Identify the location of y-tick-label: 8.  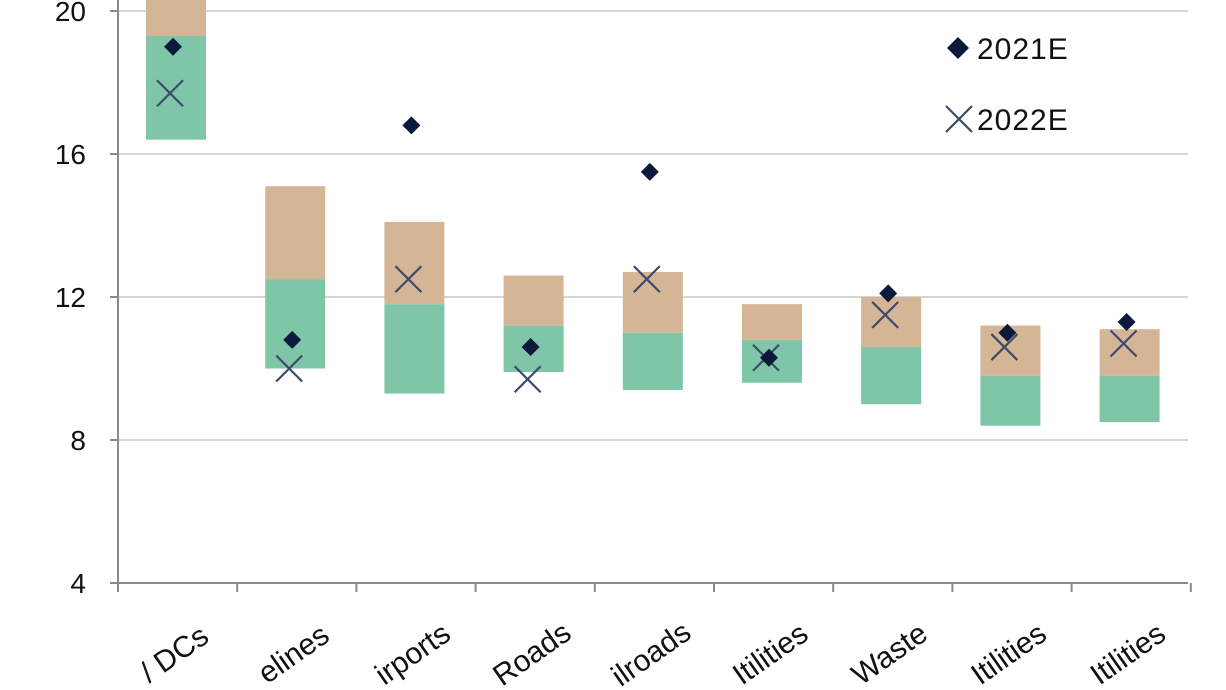
(78, 440).